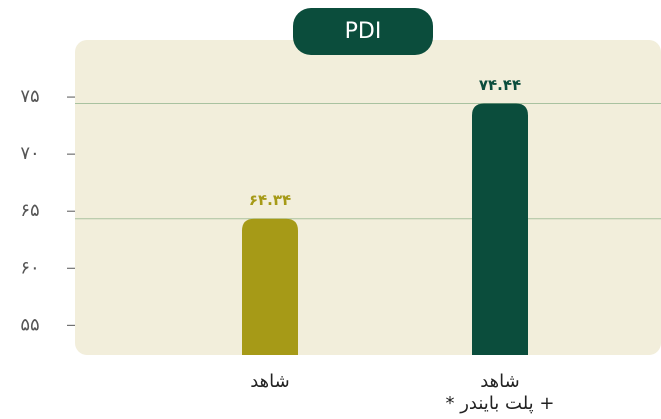 This screenshot has height=419, width=661. I want to click on title-badge, so click(363, 31).